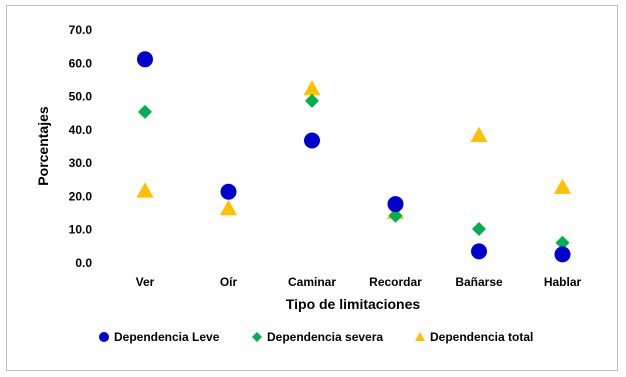 Image resolution: width=626 pixels, height=377 pixels. What do you see at coordinates (104, 337) in the screenshot?
I see `legend-circle-icon` at bounding box center [104, 337].